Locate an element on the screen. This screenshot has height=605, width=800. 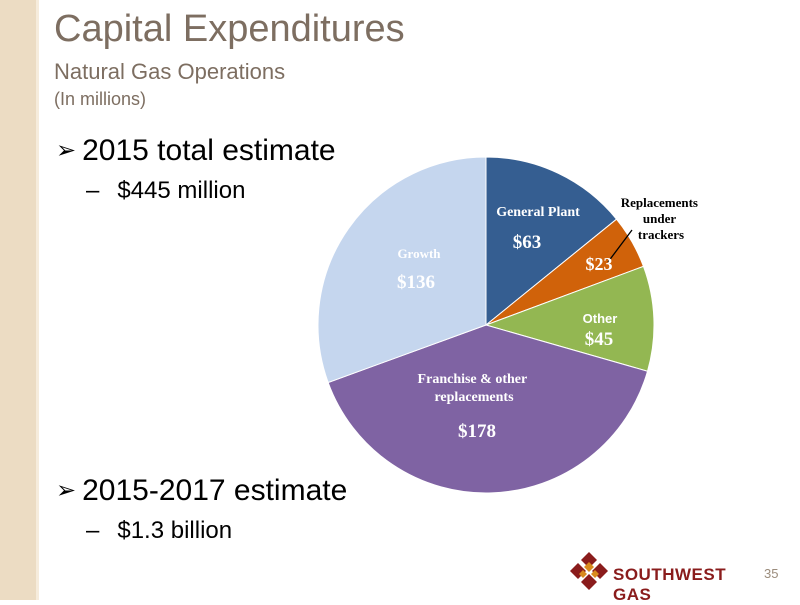
pie-slice-general-plant is located at coordinates (551, 241).